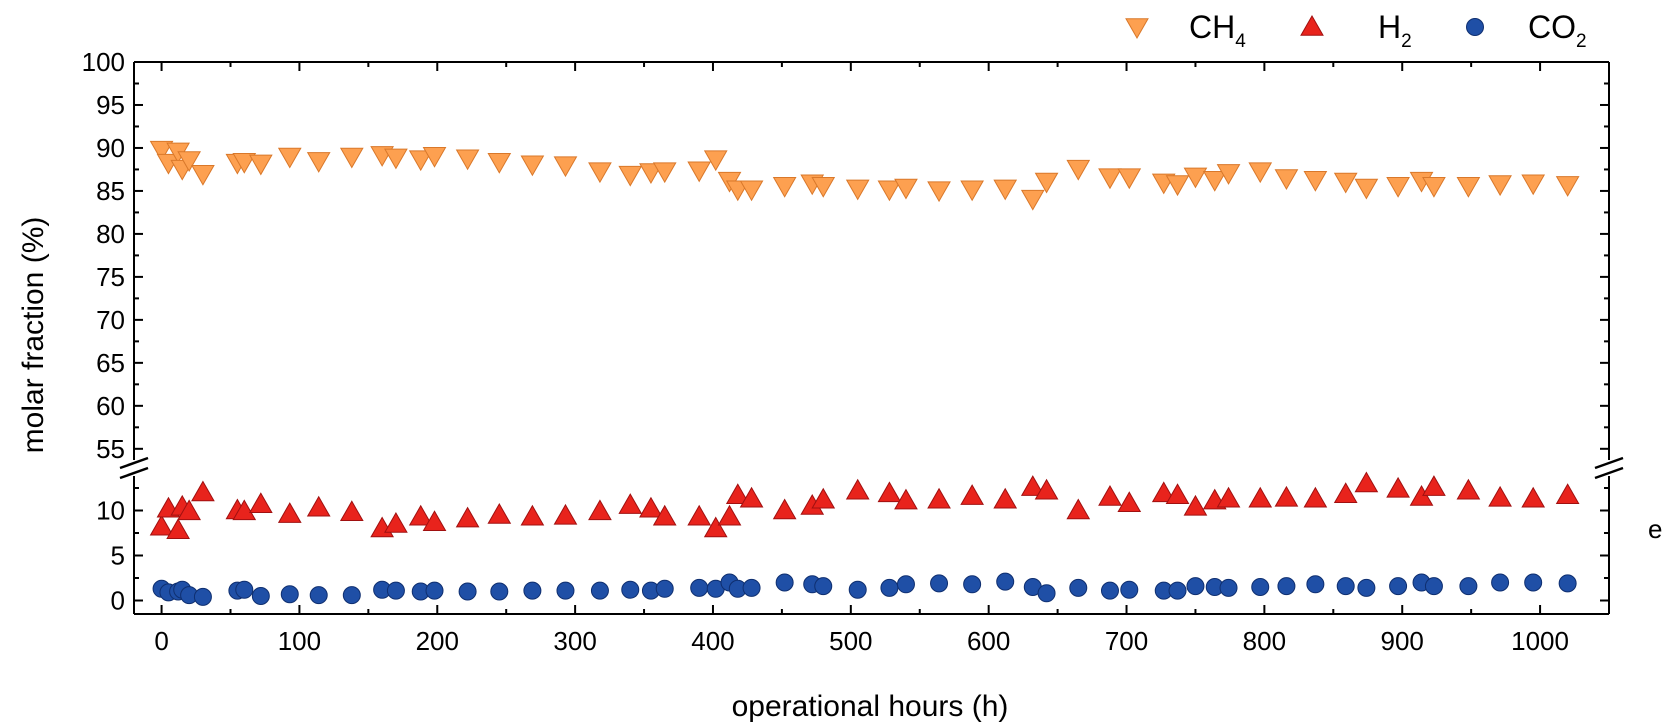 The height and width of the screenshot is (727, 1678). What do you see at coordinates (1395, 30) in the screenshot?
I see `h2-legend-label: H2` at bounding box center [1395, 30].